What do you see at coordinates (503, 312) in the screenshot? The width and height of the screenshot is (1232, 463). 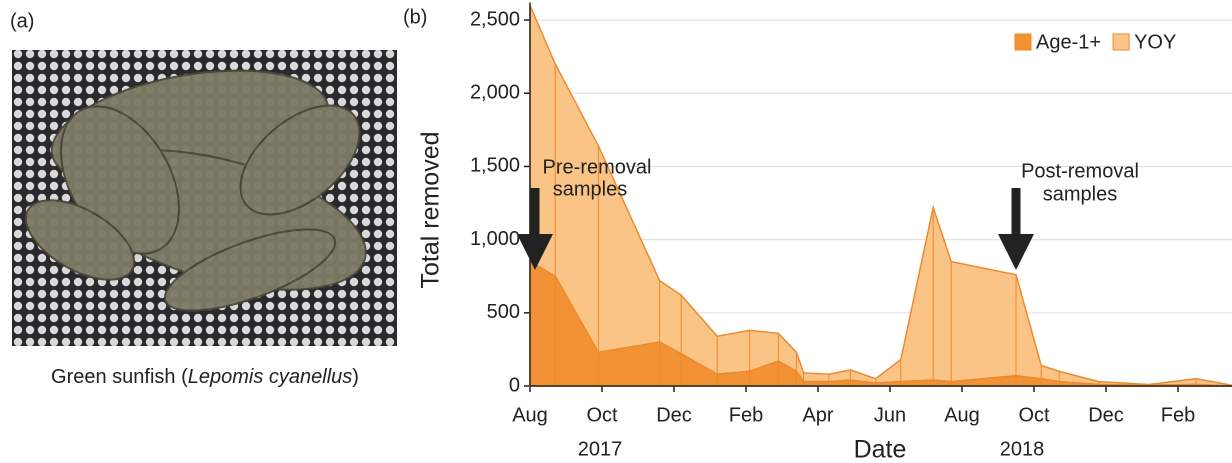 I see `y-tick-label: 500` at bounding box center [503, 312].